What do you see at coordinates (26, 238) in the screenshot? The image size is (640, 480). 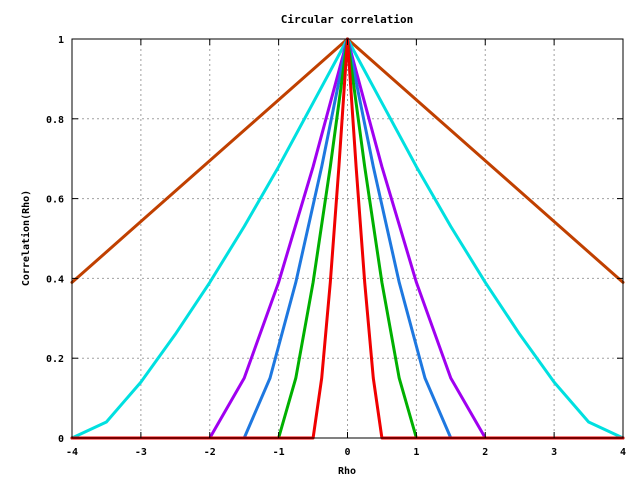 I see `y-axis-label: Correlation(Rho)` at bounding box center [26, 238].